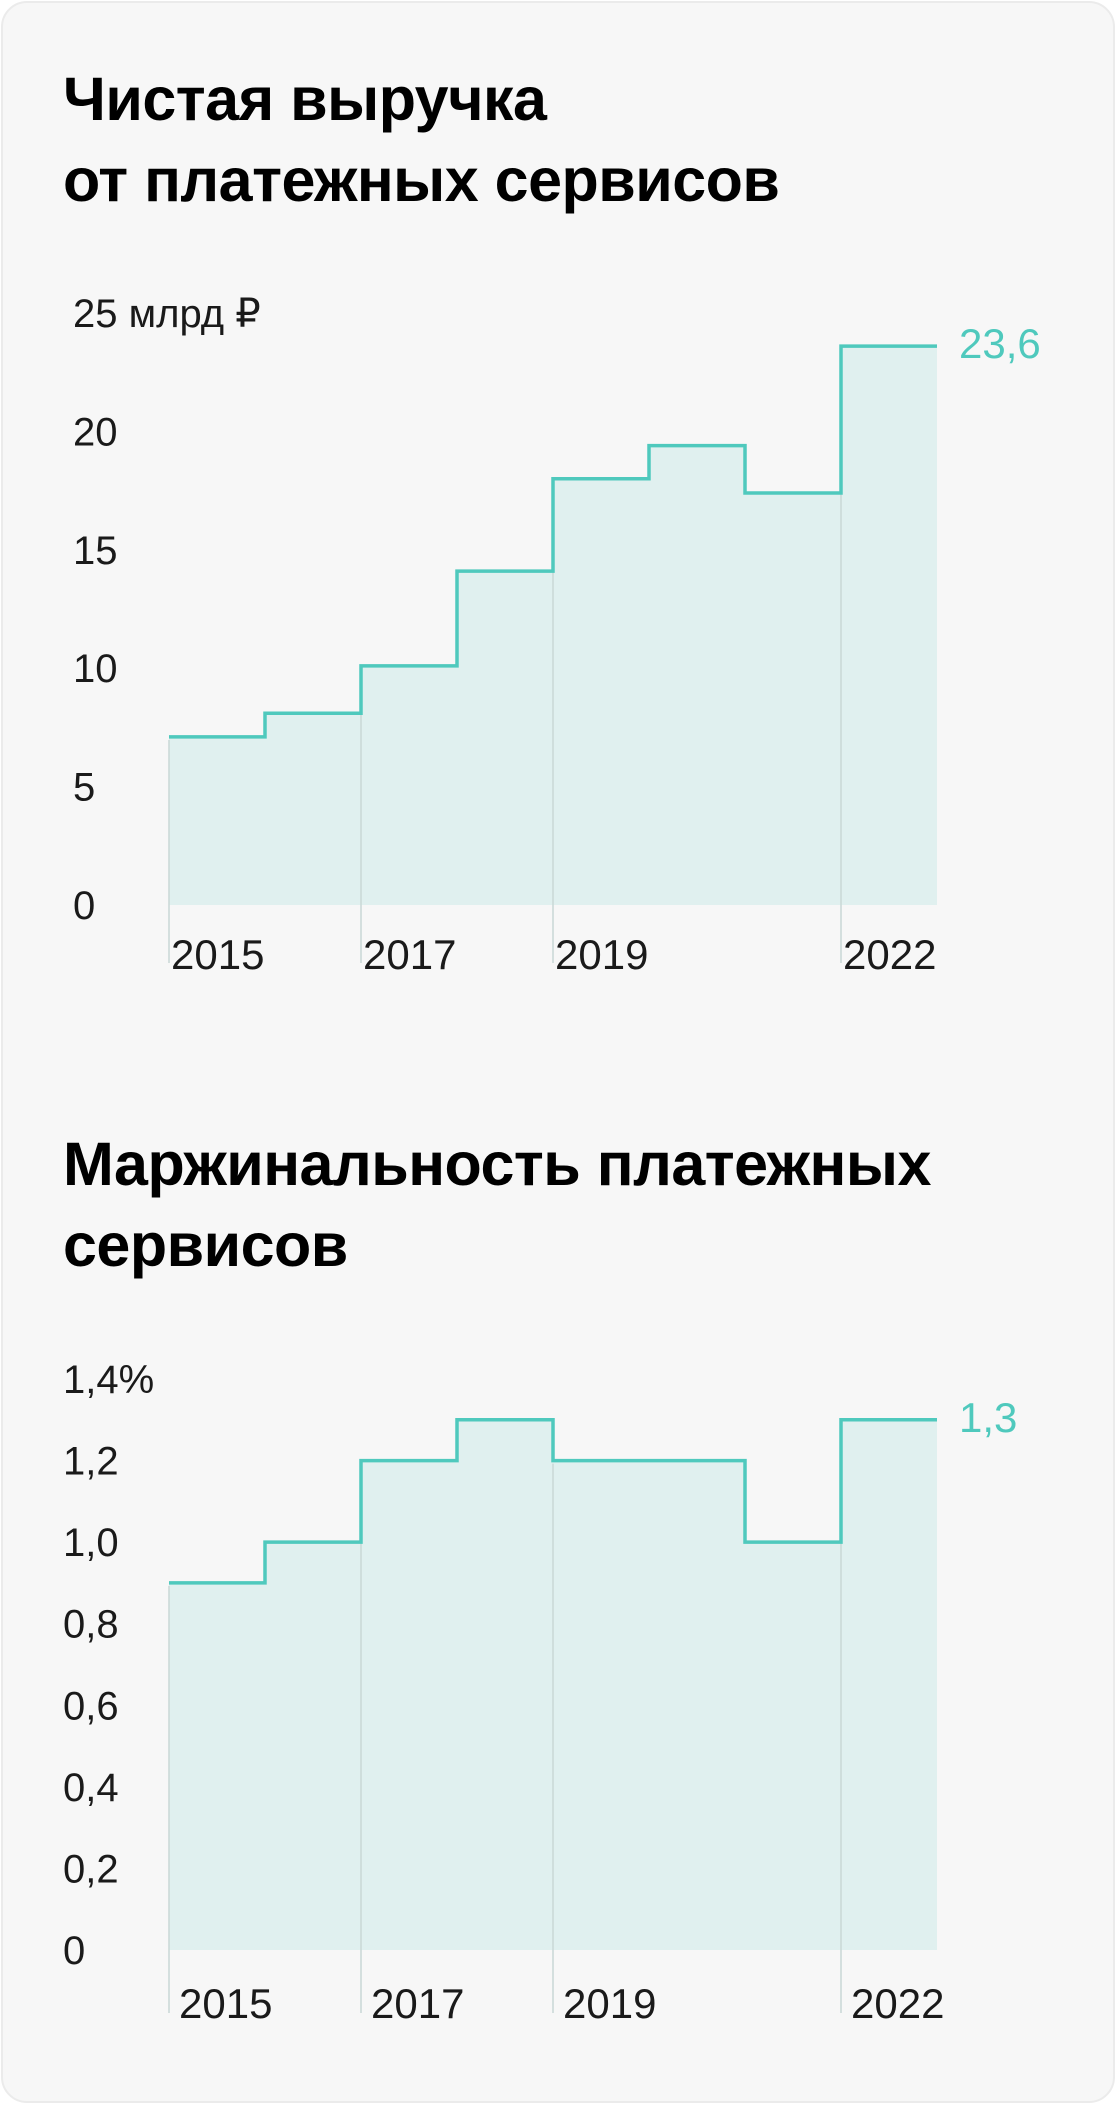 This screenshot has height=2108, width=1120. I want to click on y-tick-label: 5, so click(84, 788).